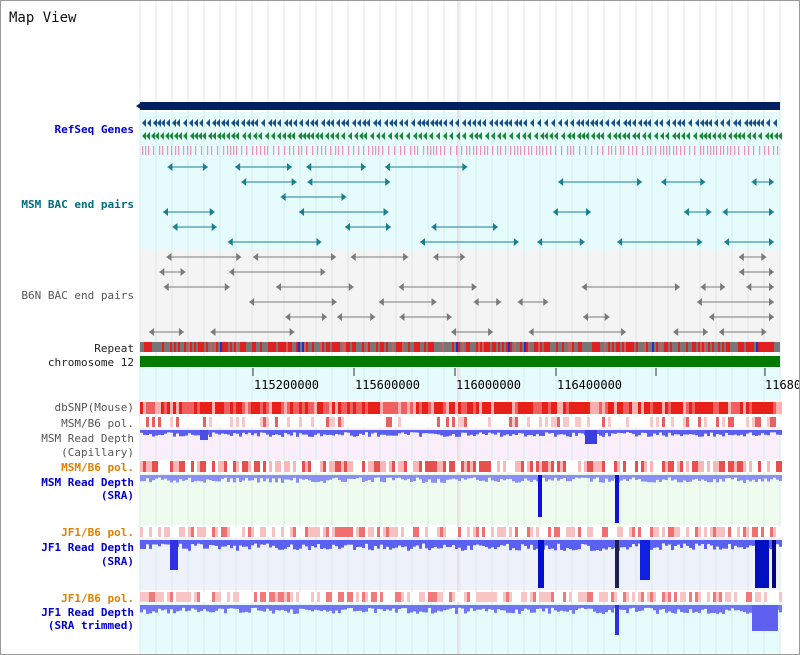  Describe the element at coordinates (214, 227) in the screenshot. I see `msm-bac-end` at that location.